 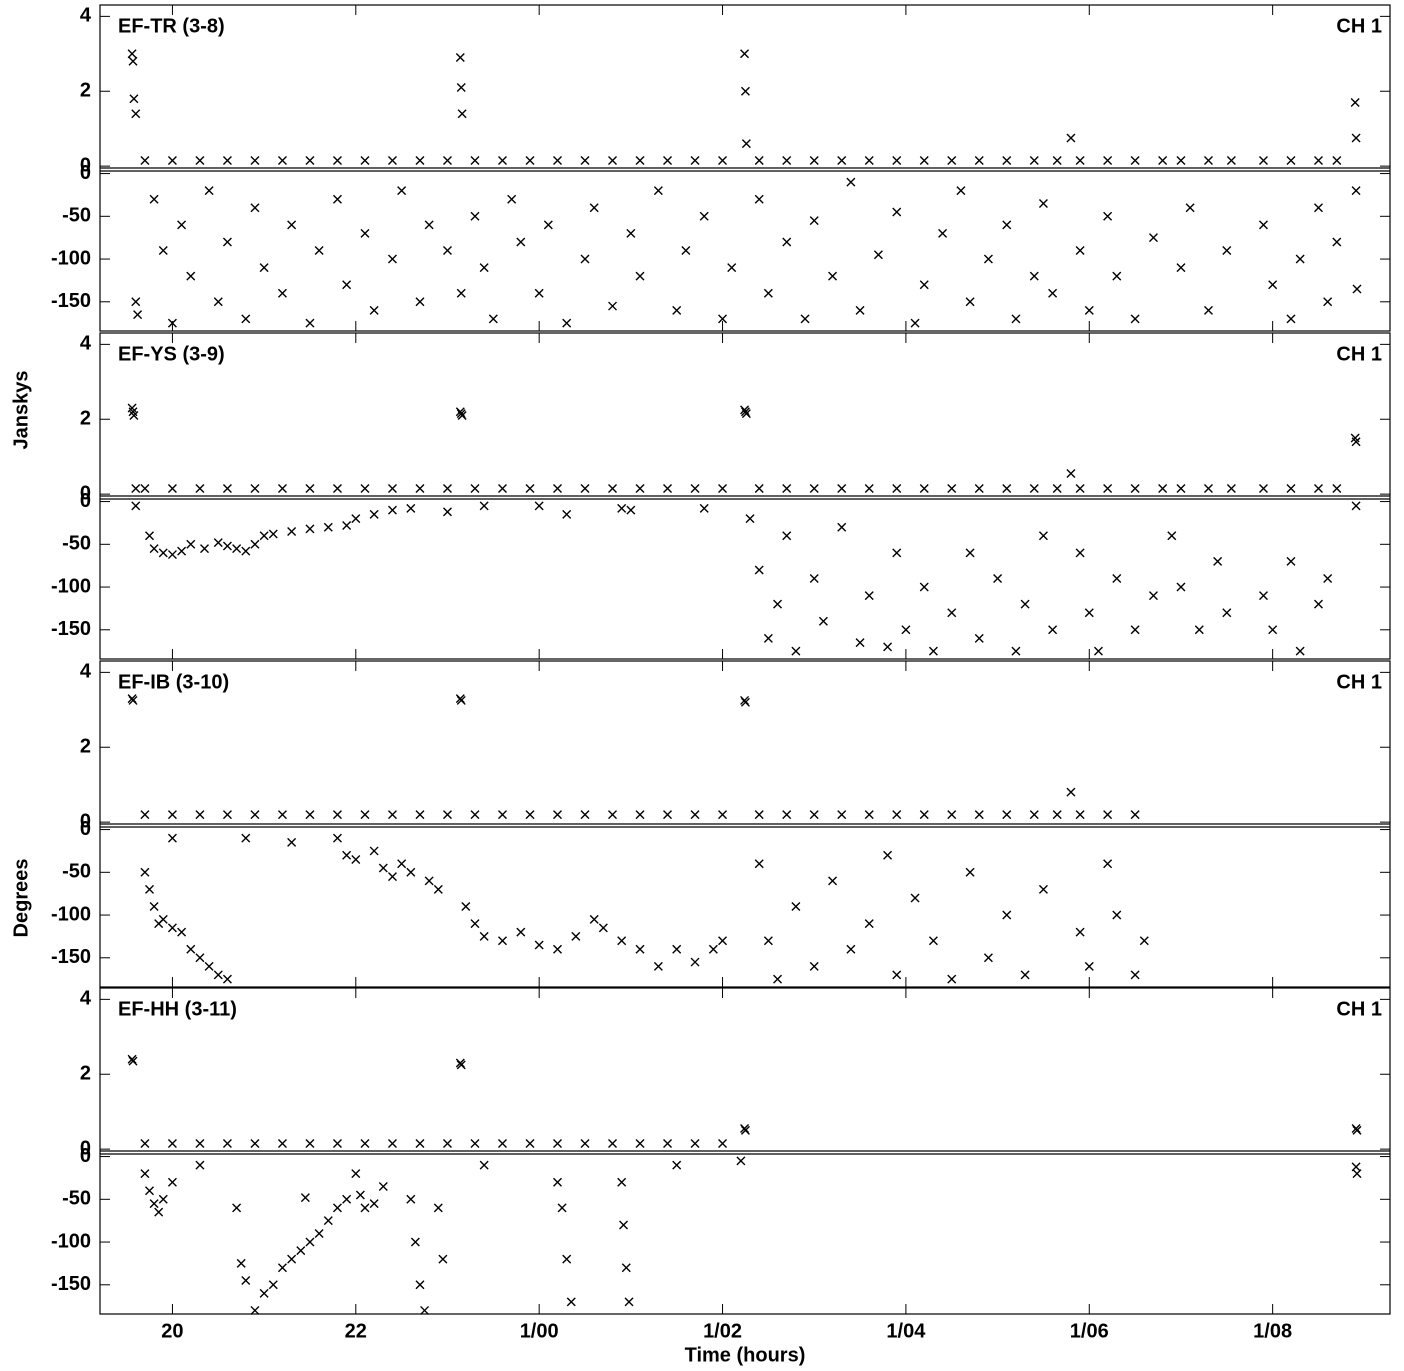 I want to click on panel-title: EF-IB (3-10), so click(x=173, y=682).